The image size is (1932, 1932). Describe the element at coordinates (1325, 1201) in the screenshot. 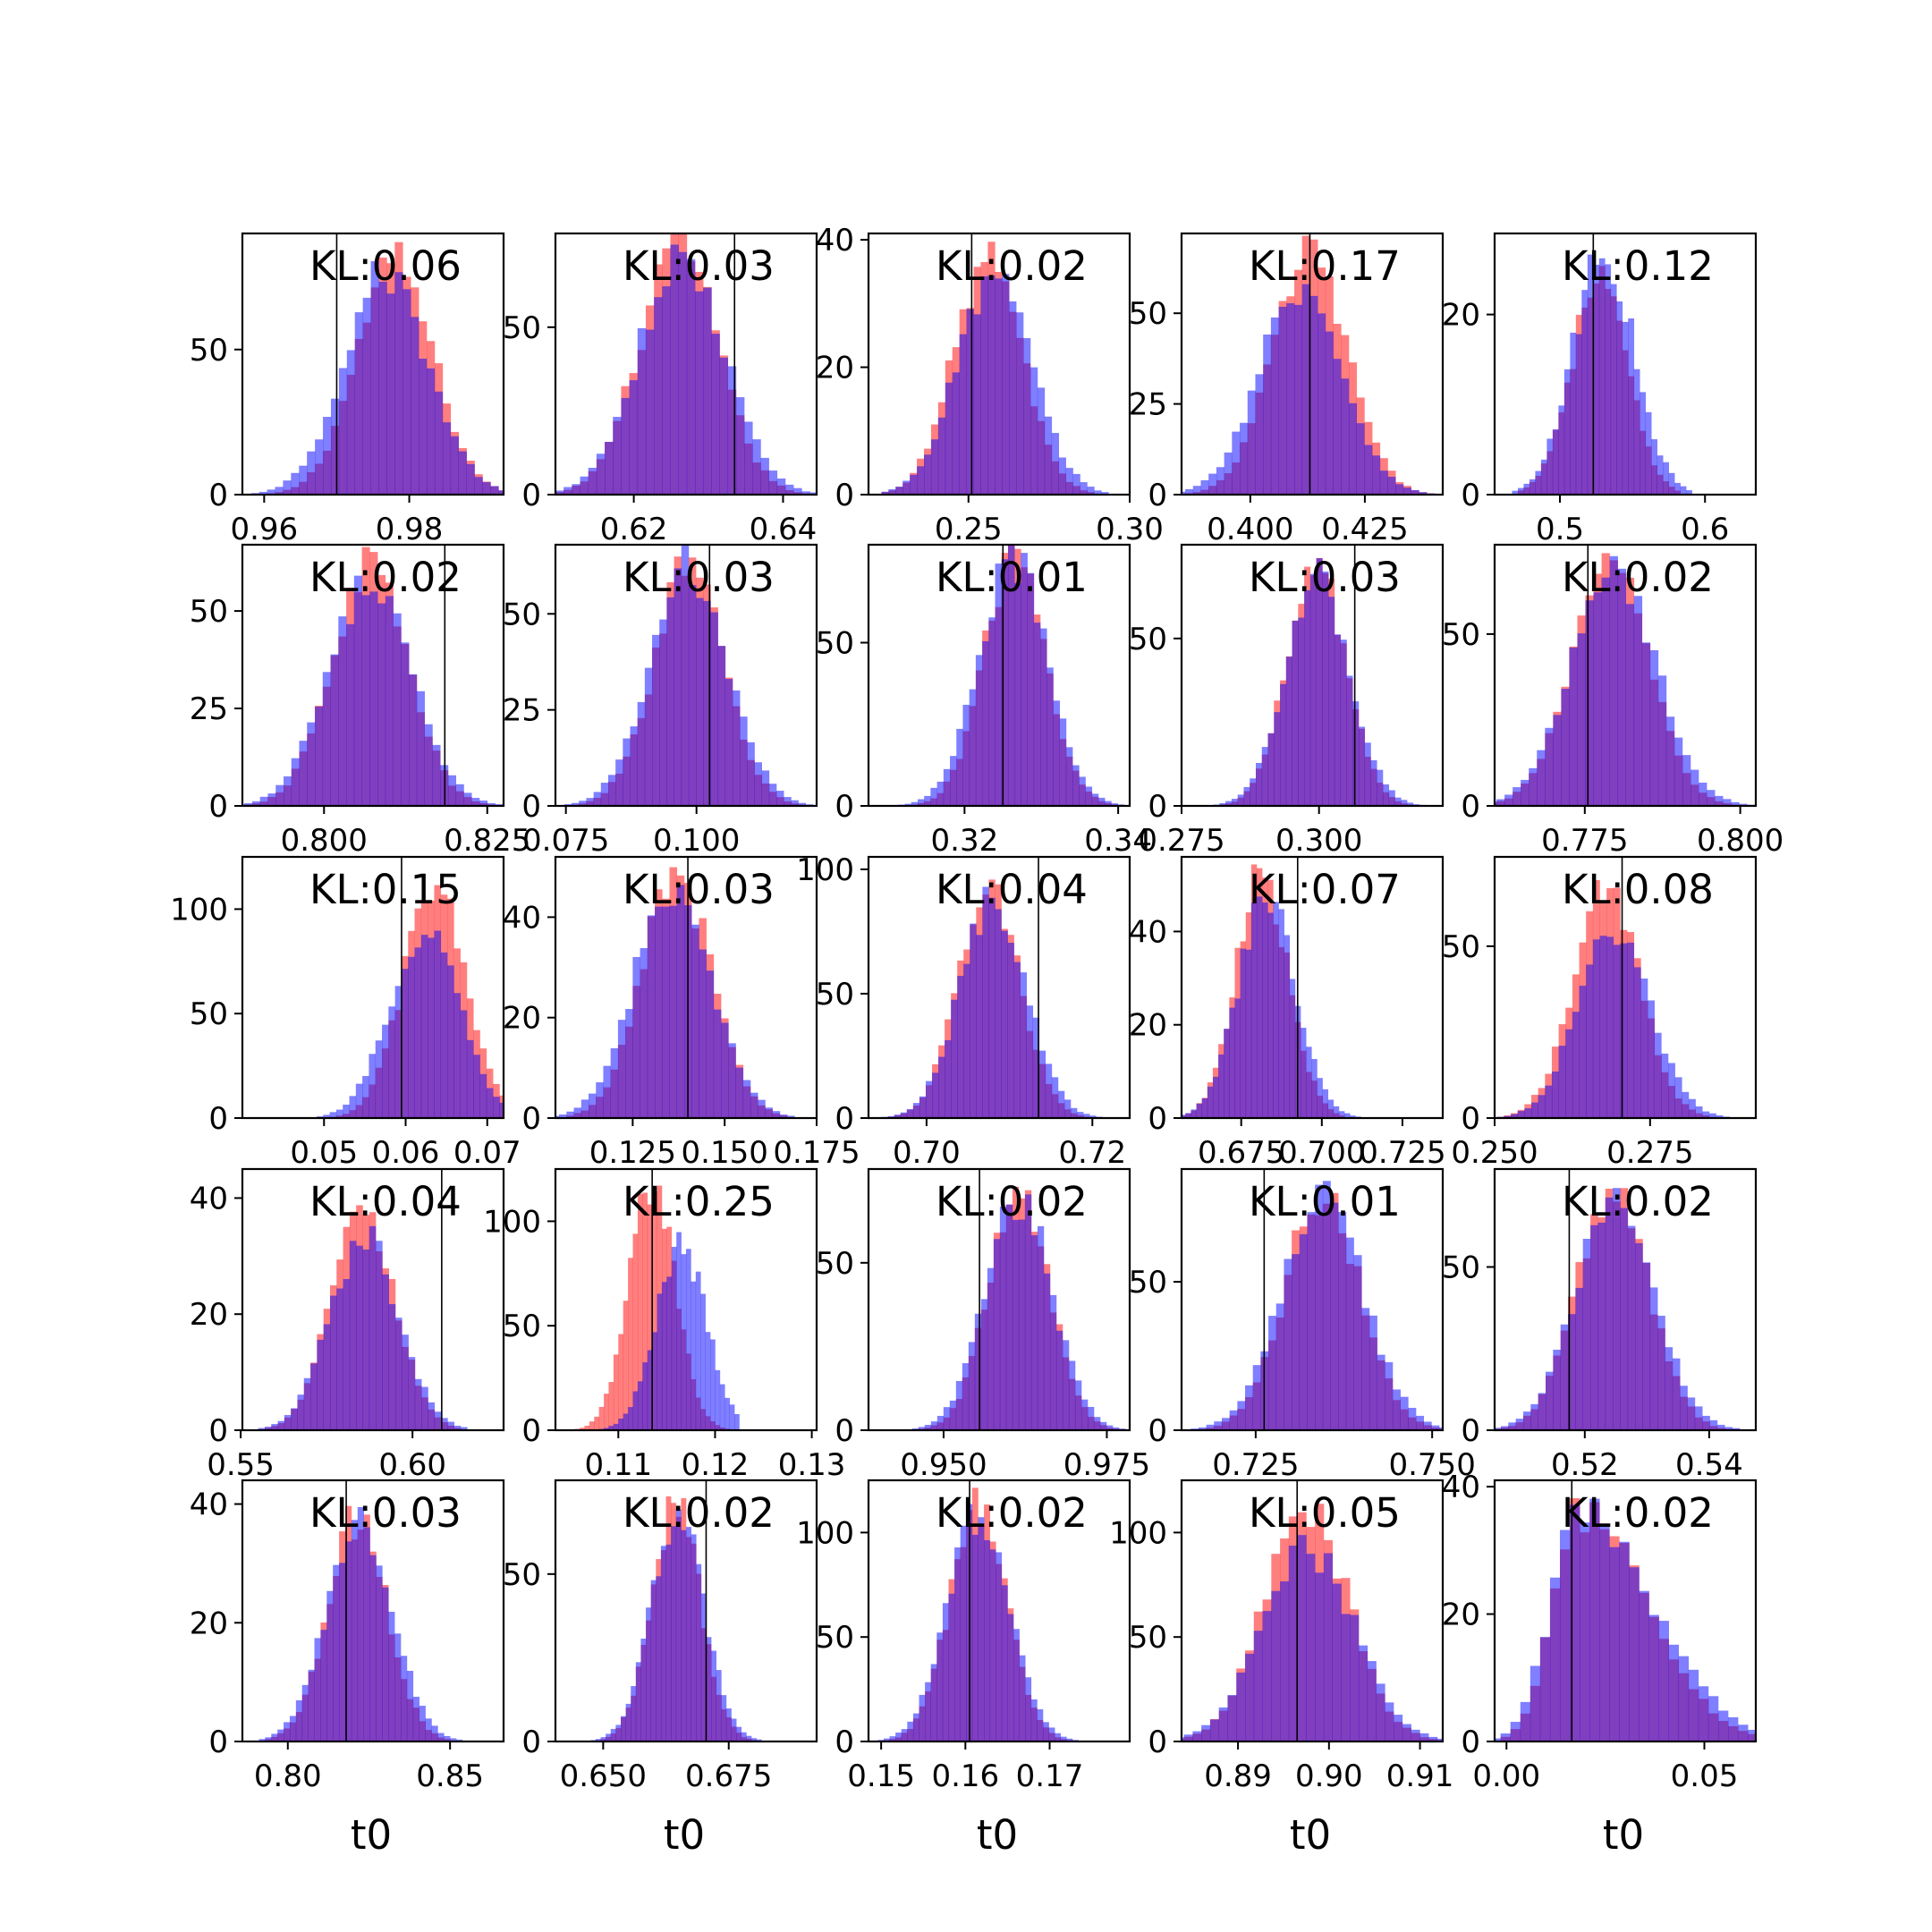

I see `kl-annotation: KL:0.01` at that location.